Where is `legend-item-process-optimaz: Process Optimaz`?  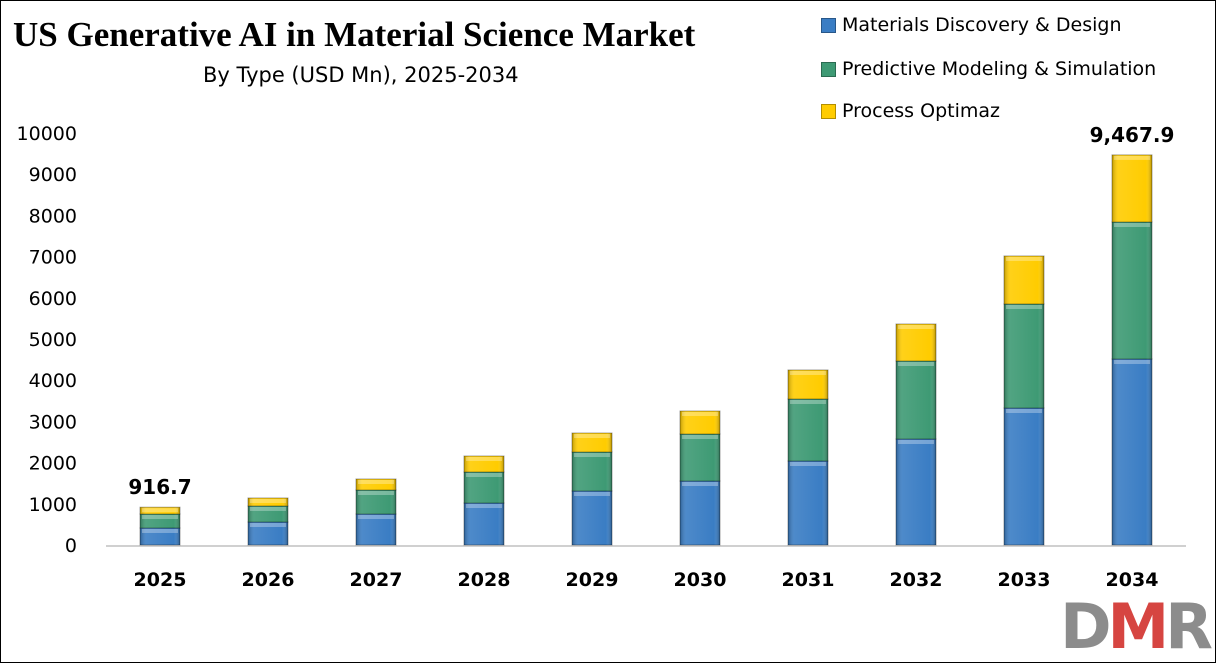 legend-item-process-optimaz: Process Optimaz is located at coordinates (910, 111).